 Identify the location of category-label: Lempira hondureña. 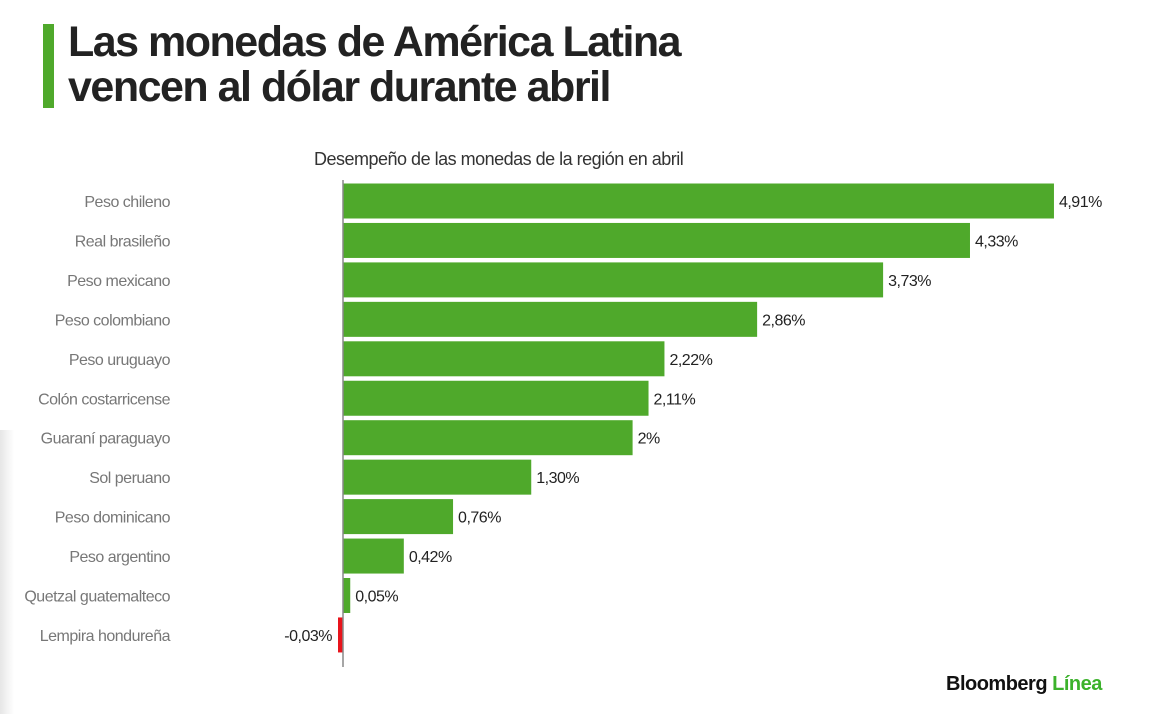
(105, 636).